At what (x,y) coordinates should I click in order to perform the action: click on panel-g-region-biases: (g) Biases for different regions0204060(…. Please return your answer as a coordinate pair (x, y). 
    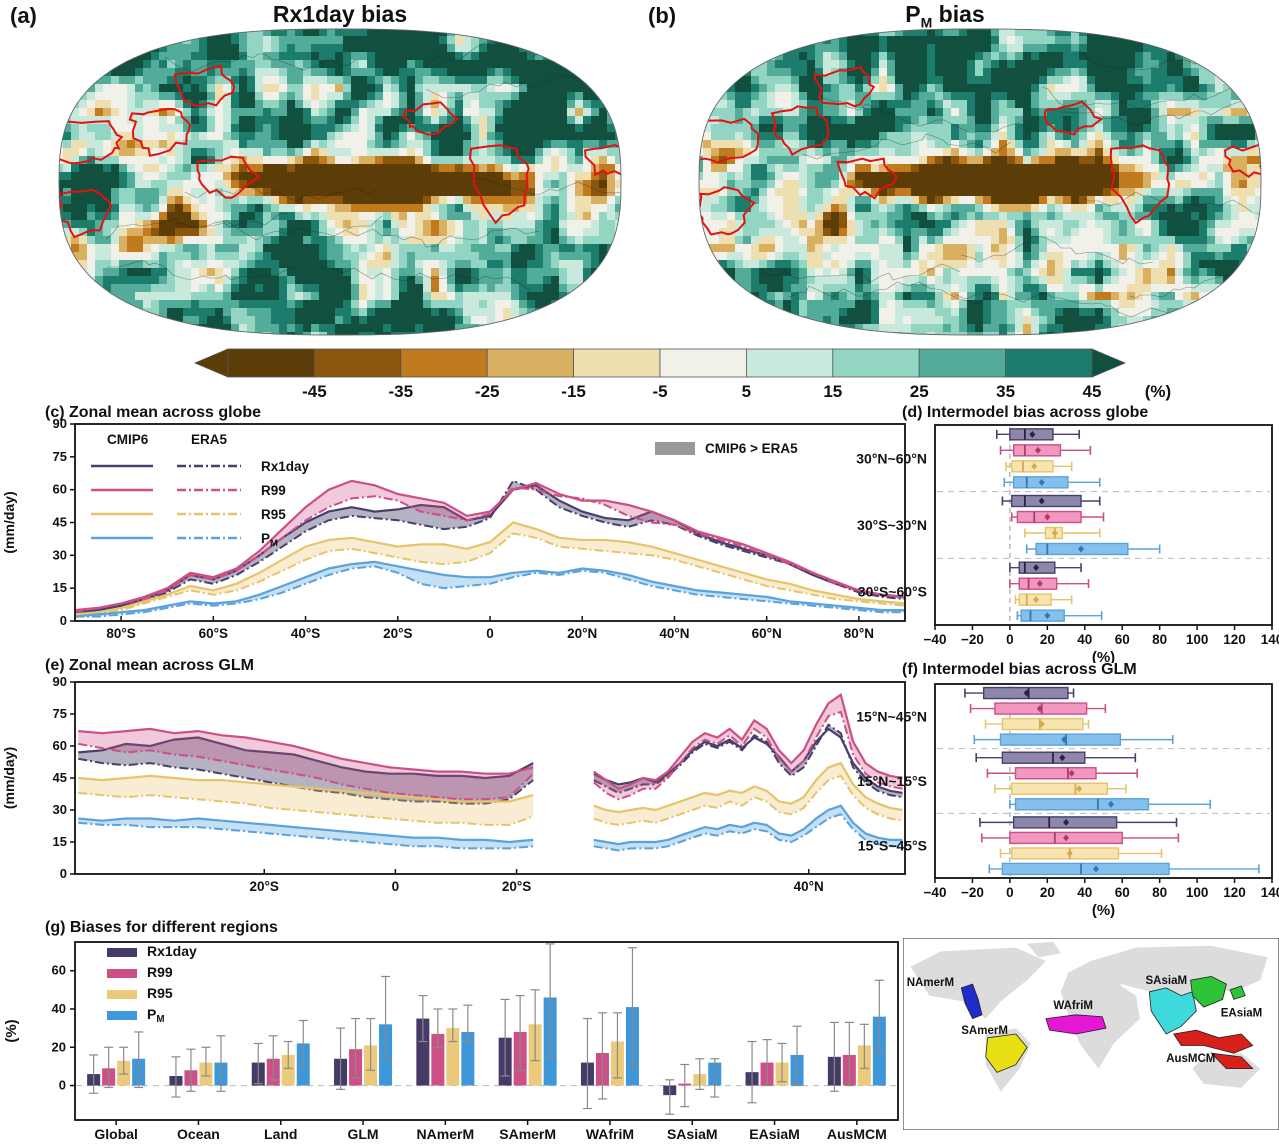
    Looking at the image, I should click on (451, 1030).